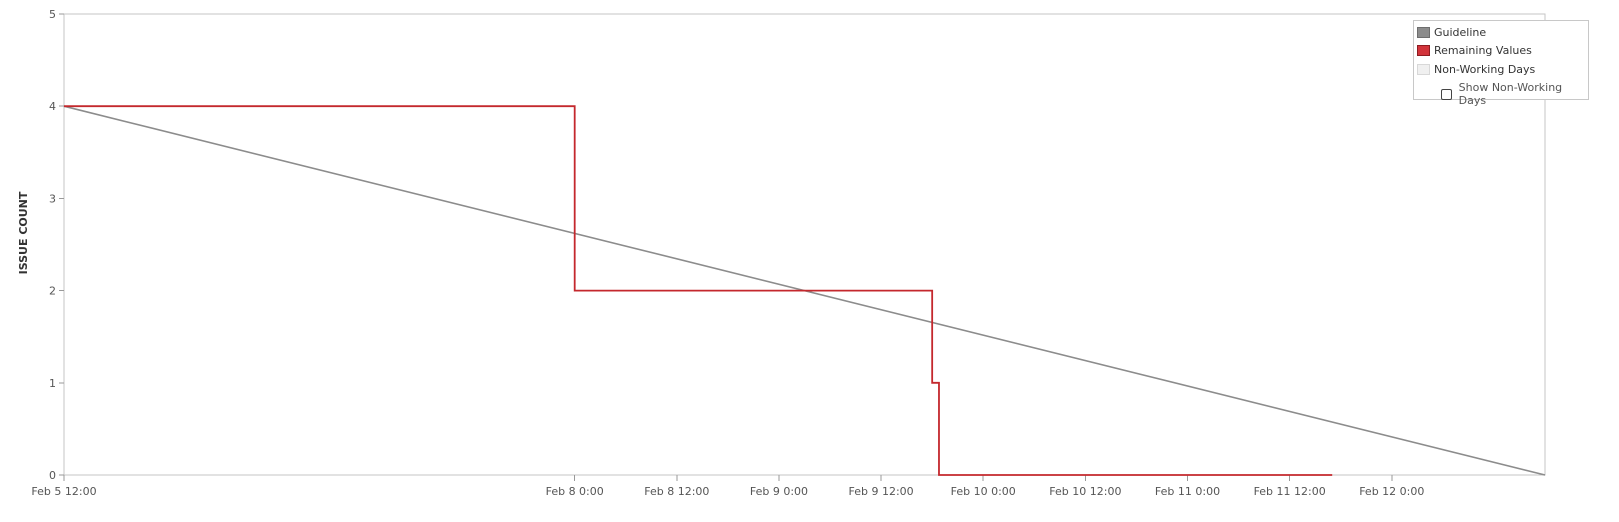 The width and height of the screenshot is (1619, 522). I want to click on legend-item-remaining-values: Remaining Values, so click(1474, 50).